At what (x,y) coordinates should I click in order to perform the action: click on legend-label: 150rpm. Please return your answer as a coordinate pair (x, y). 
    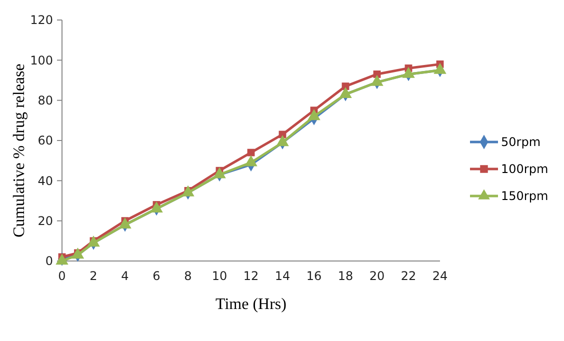
    Looking at the image, I should click on (524, 196).